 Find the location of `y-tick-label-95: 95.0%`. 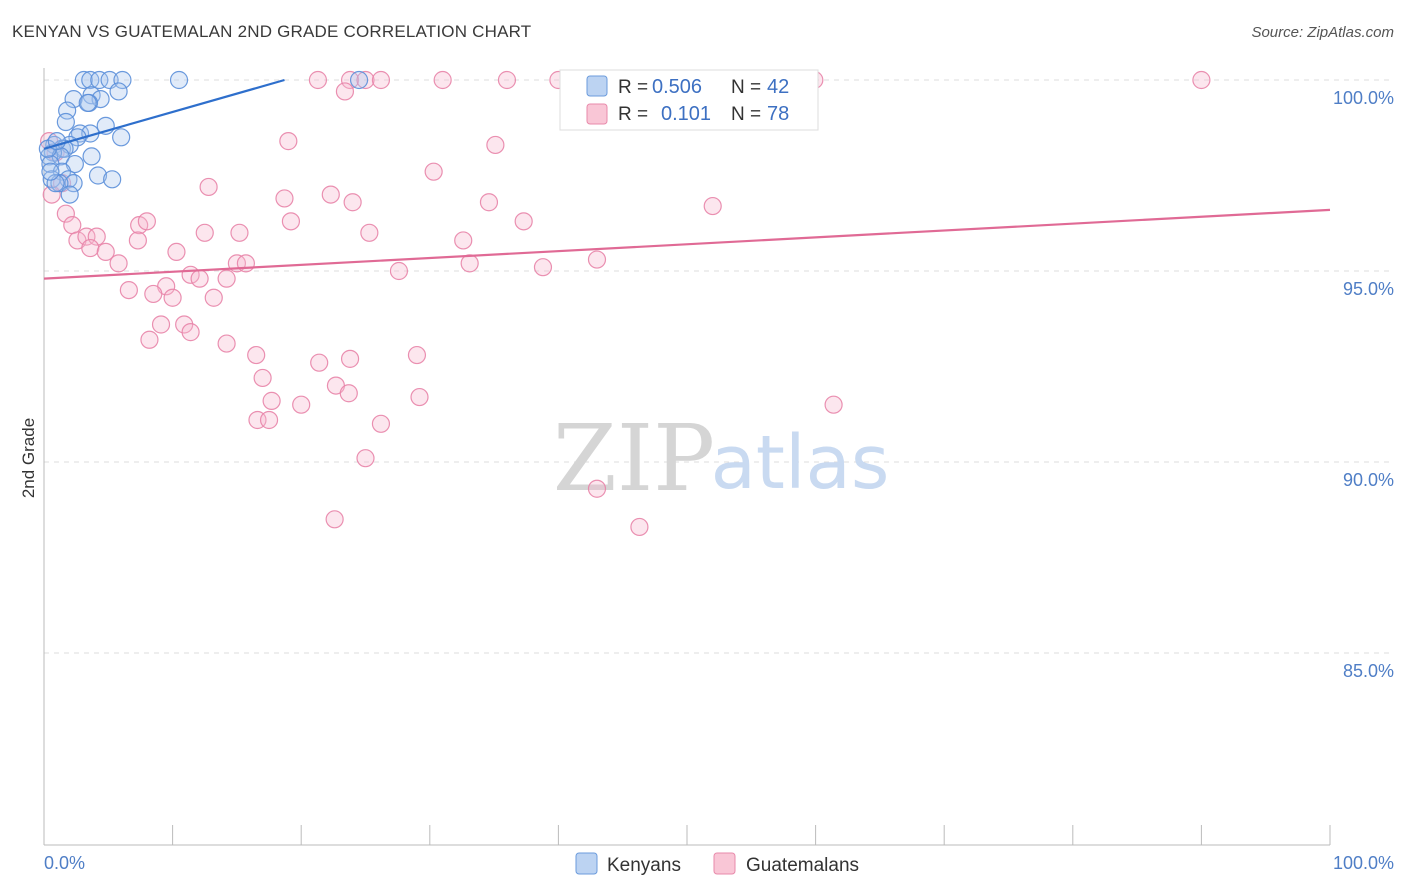

y-tick-label-95: 95.0% is located at coordinates (1368, 289).